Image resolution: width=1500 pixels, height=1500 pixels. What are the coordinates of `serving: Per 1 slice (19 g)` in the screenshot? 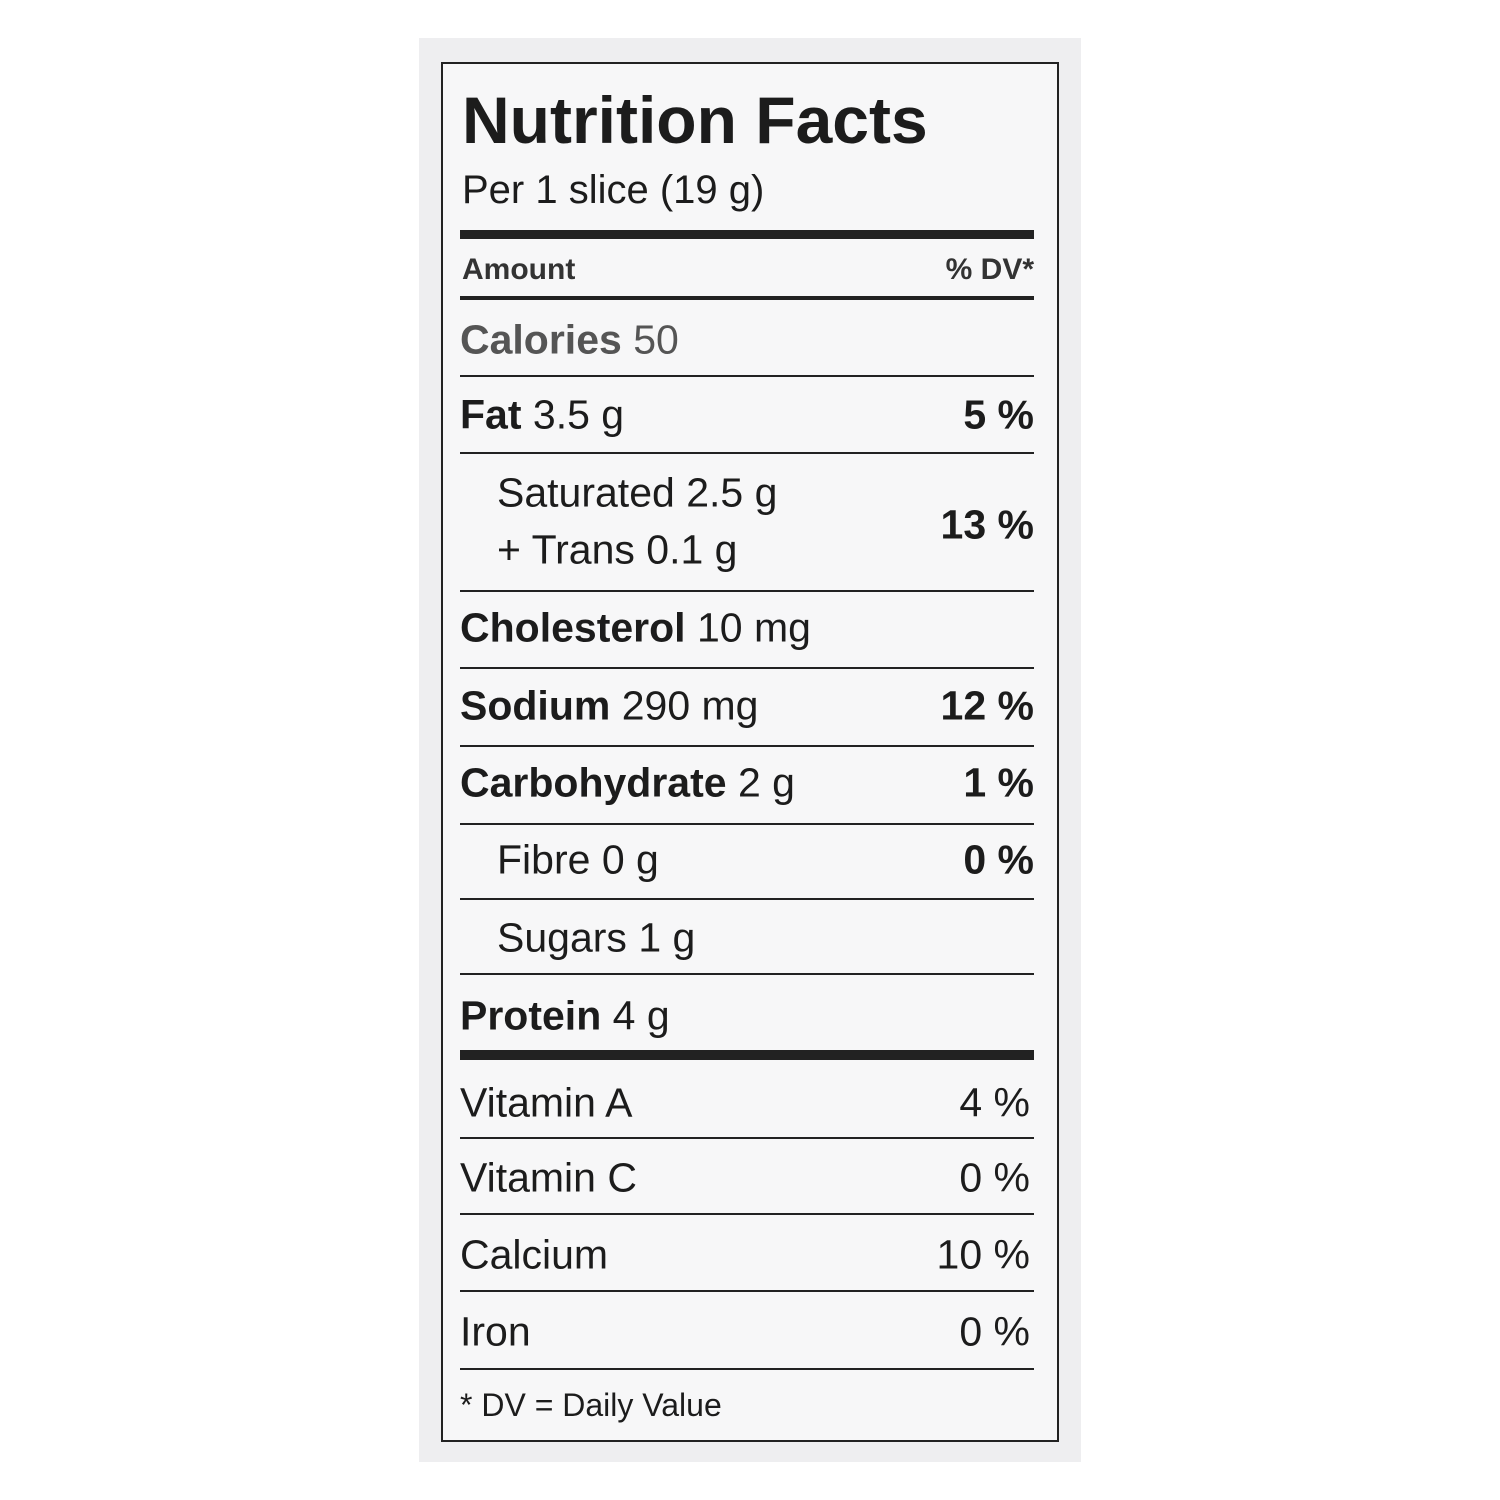 It's located at (613, 190).